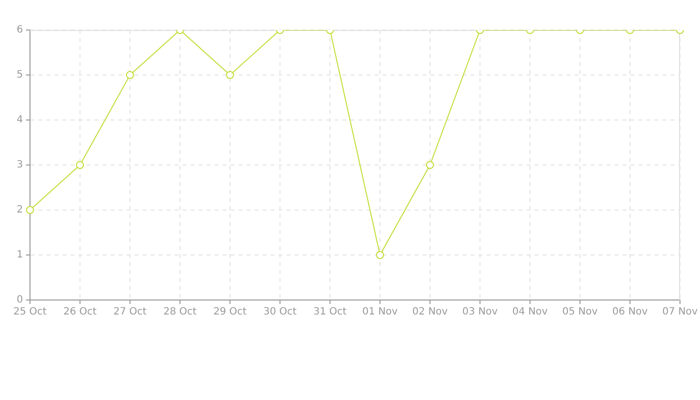 This screenshot has height=400, width=700. What do you see at coordinates (280, 312) in the screenshot?
I see `x-tick-label: 30 Oct` at bounding box center [280, 312].